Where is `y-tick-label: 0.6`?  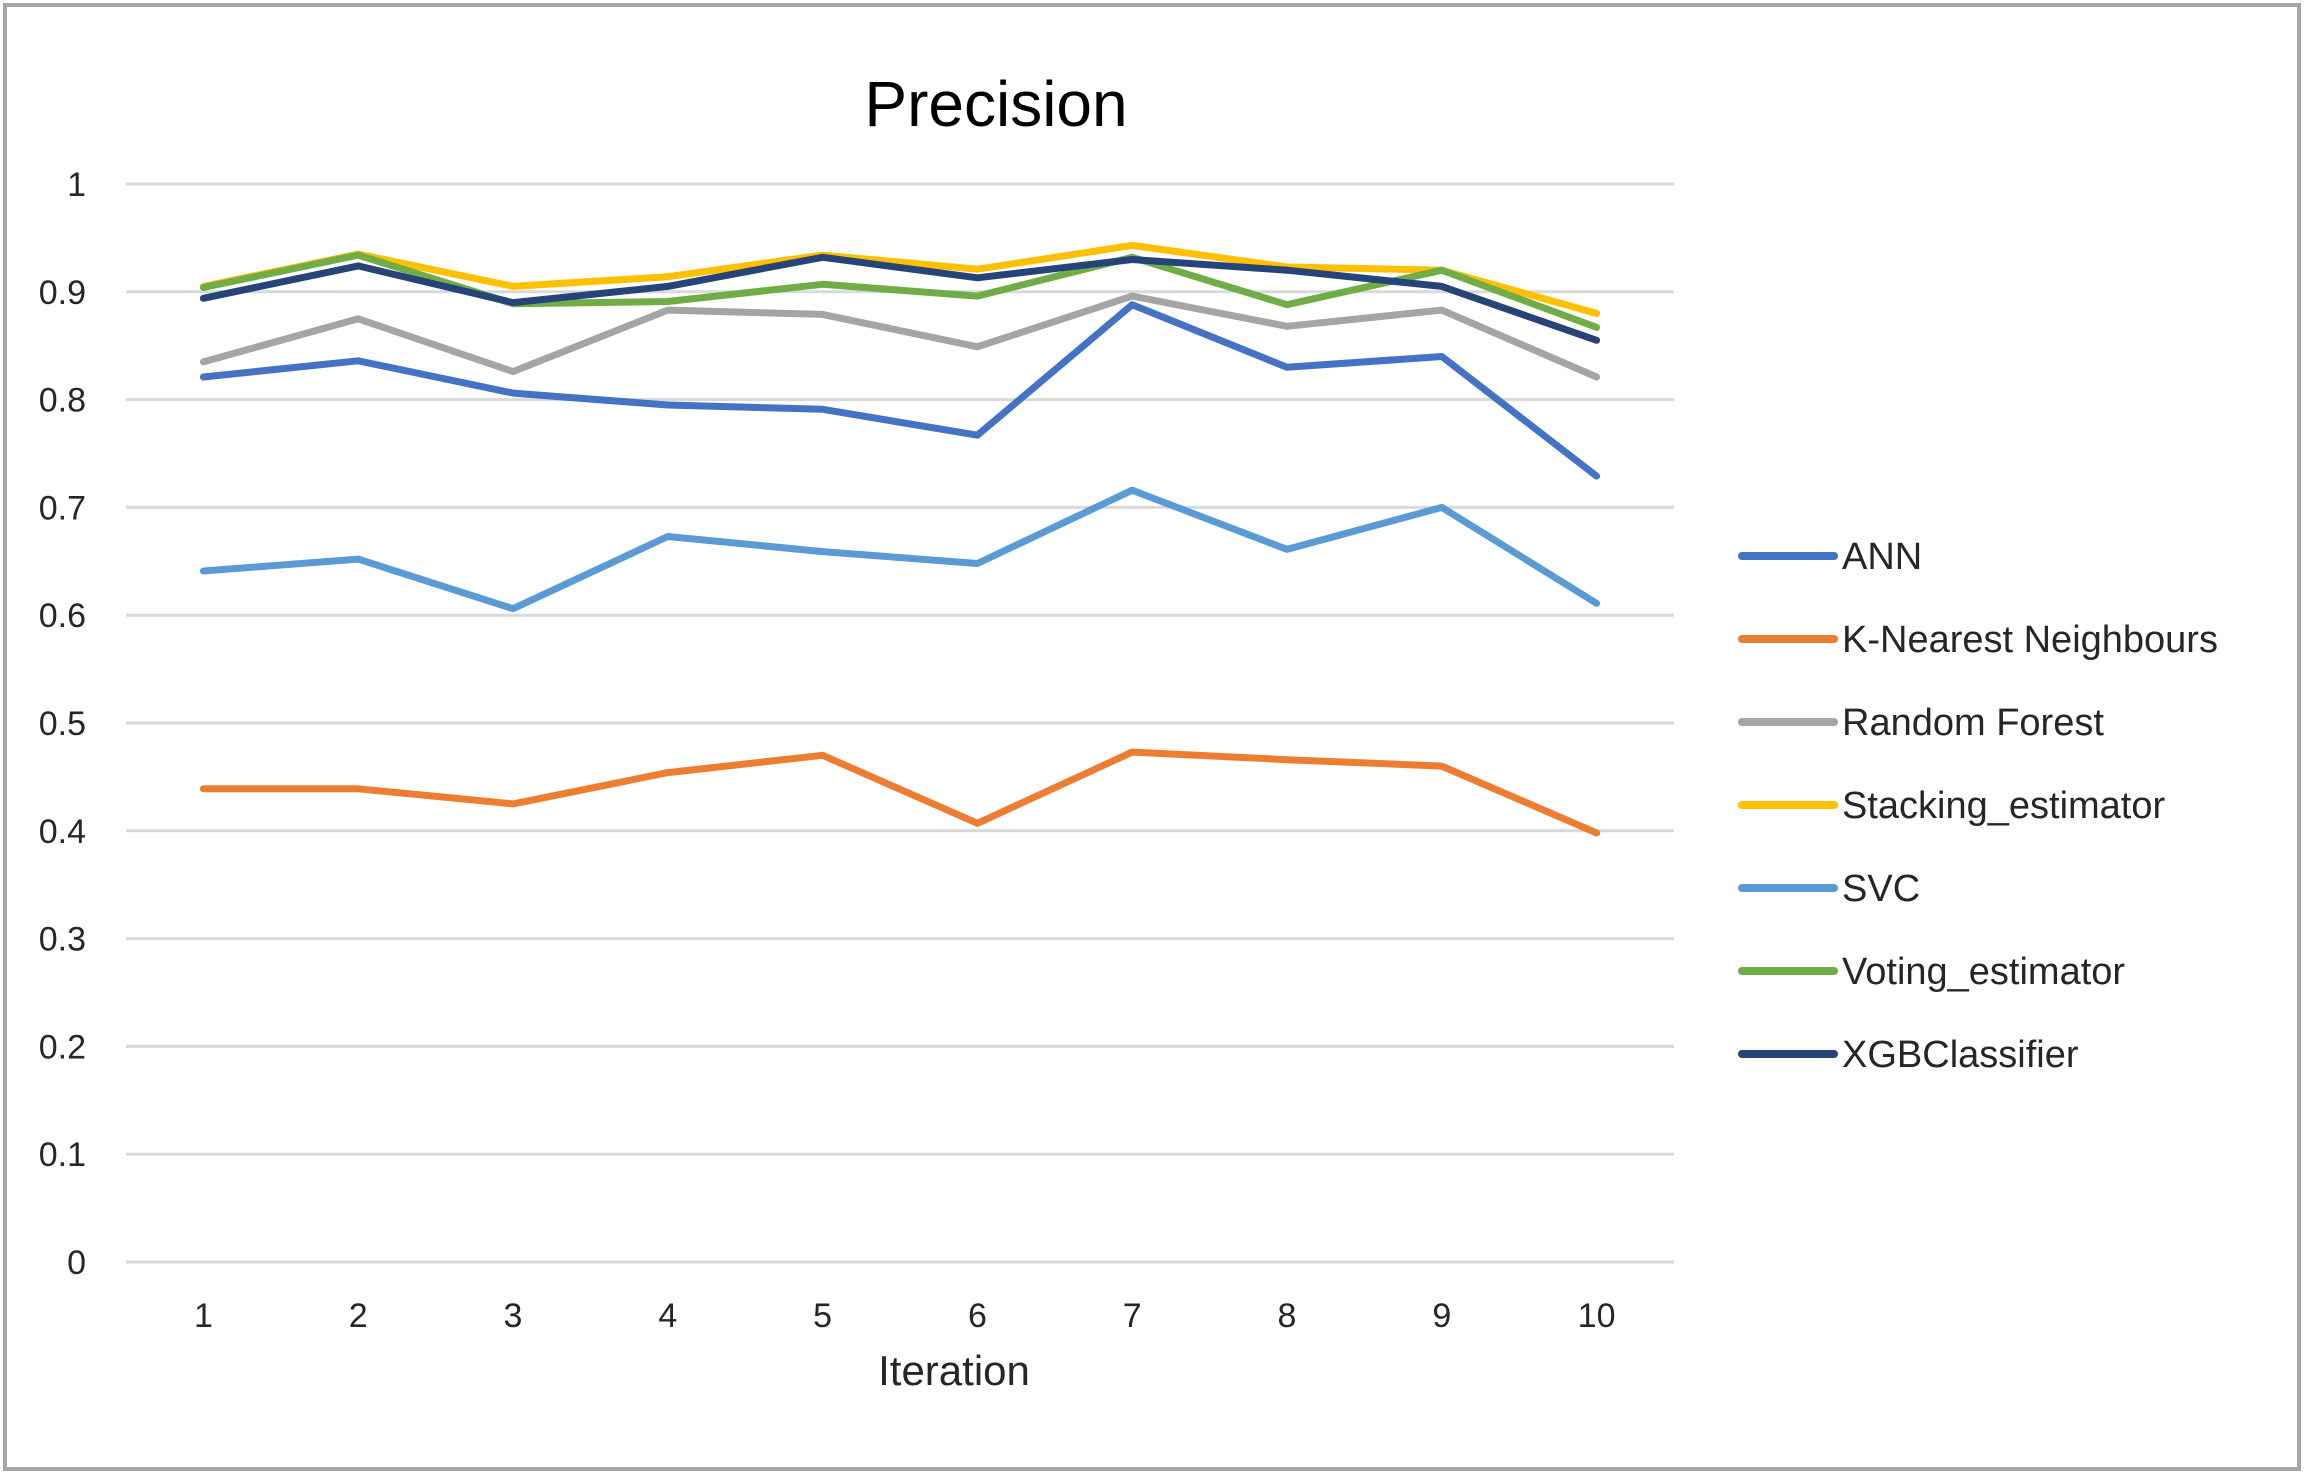 y-tick-label: 0.6 is located at coordinates (62, 616).